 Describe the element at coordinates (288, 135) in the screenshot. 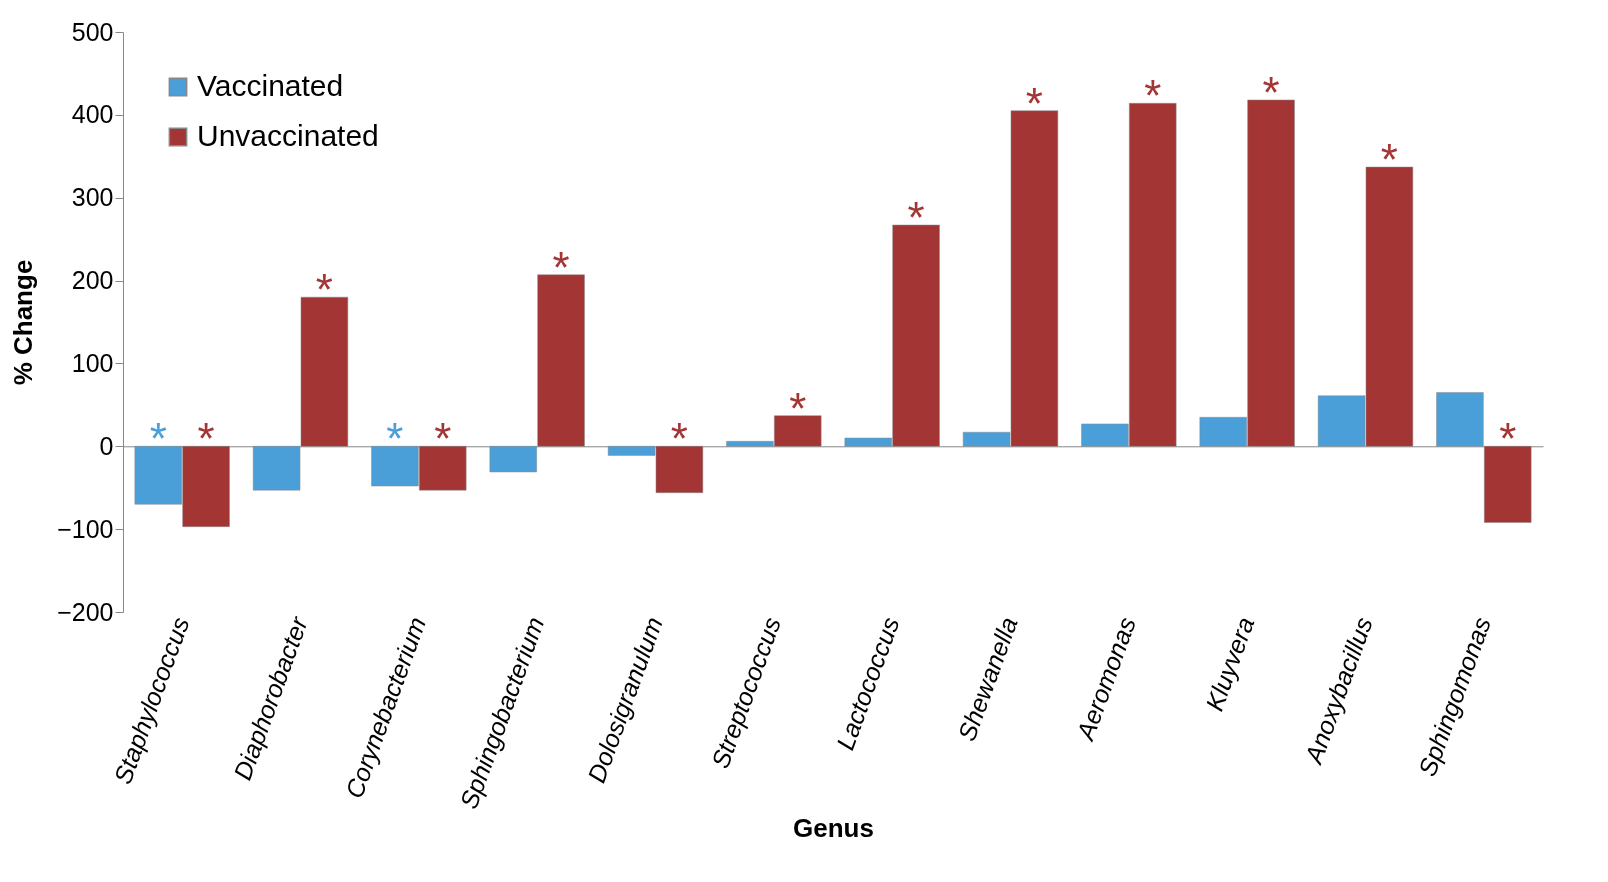

I see `legend-label: Unvaccinated` at that location.